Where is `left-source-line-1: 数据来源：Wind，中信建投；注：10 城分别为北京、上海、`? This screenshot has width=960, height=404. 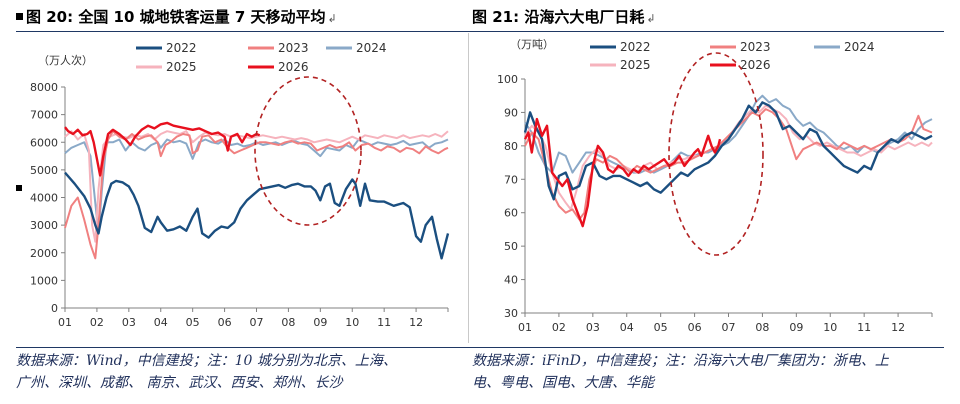 left-source-line-1: 数据来源：Wind，中信建投；注：10 城分别为北京、上海、 is located at coordinates (206, 361).